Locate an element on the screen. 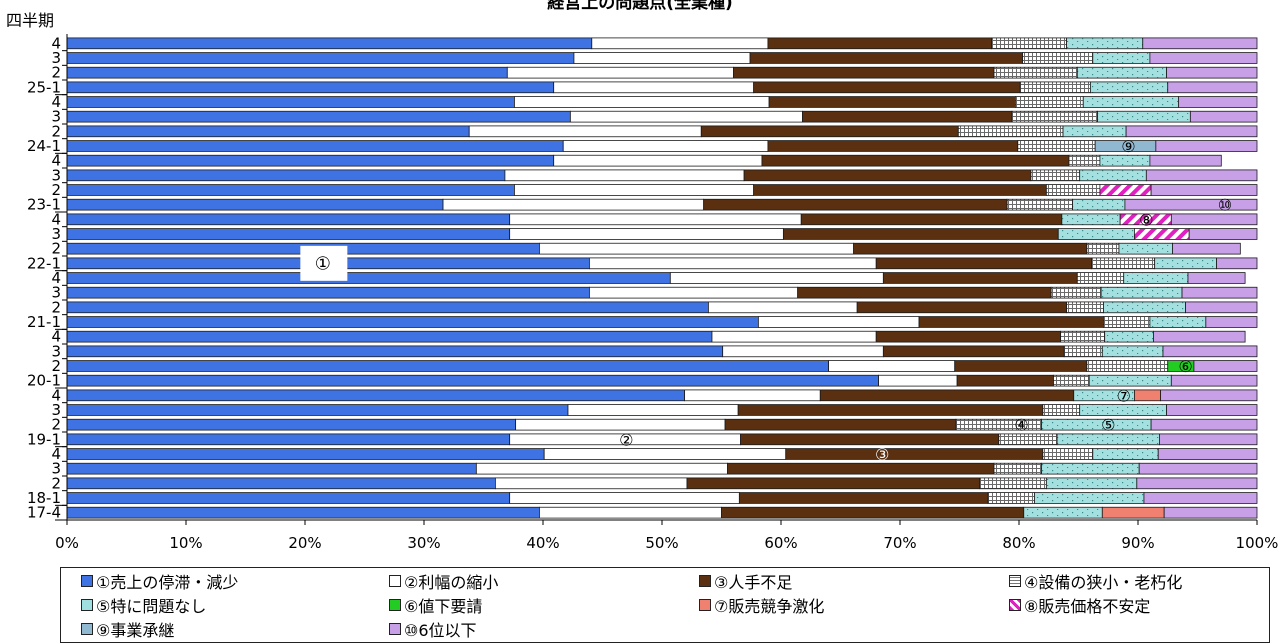 This screenshot has height=644, width=1284. x-tick-label: 20% is located at coordinates (304, 543).